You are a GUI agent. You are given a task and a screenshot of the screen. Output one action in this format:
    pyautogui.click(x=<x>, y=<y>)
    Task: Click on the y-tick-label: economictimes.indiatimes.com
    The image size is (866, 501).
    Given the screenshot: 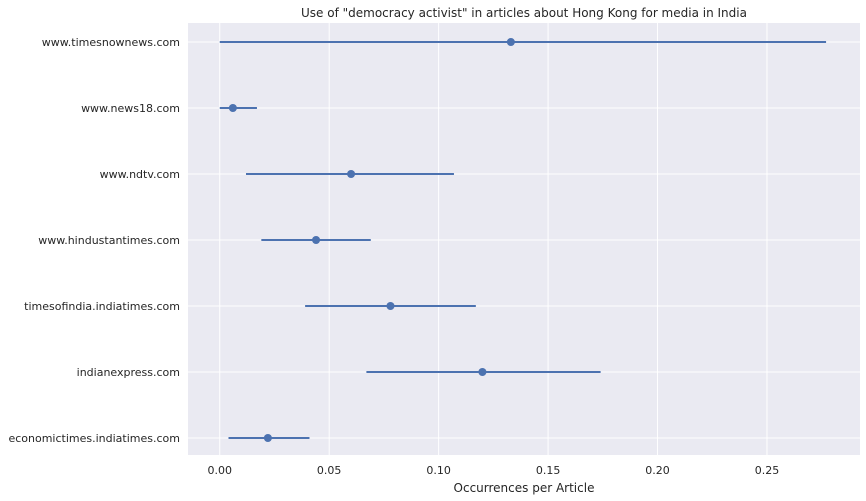 What is the action you would take?
    pyautogui.click(x=94, y=438)
    